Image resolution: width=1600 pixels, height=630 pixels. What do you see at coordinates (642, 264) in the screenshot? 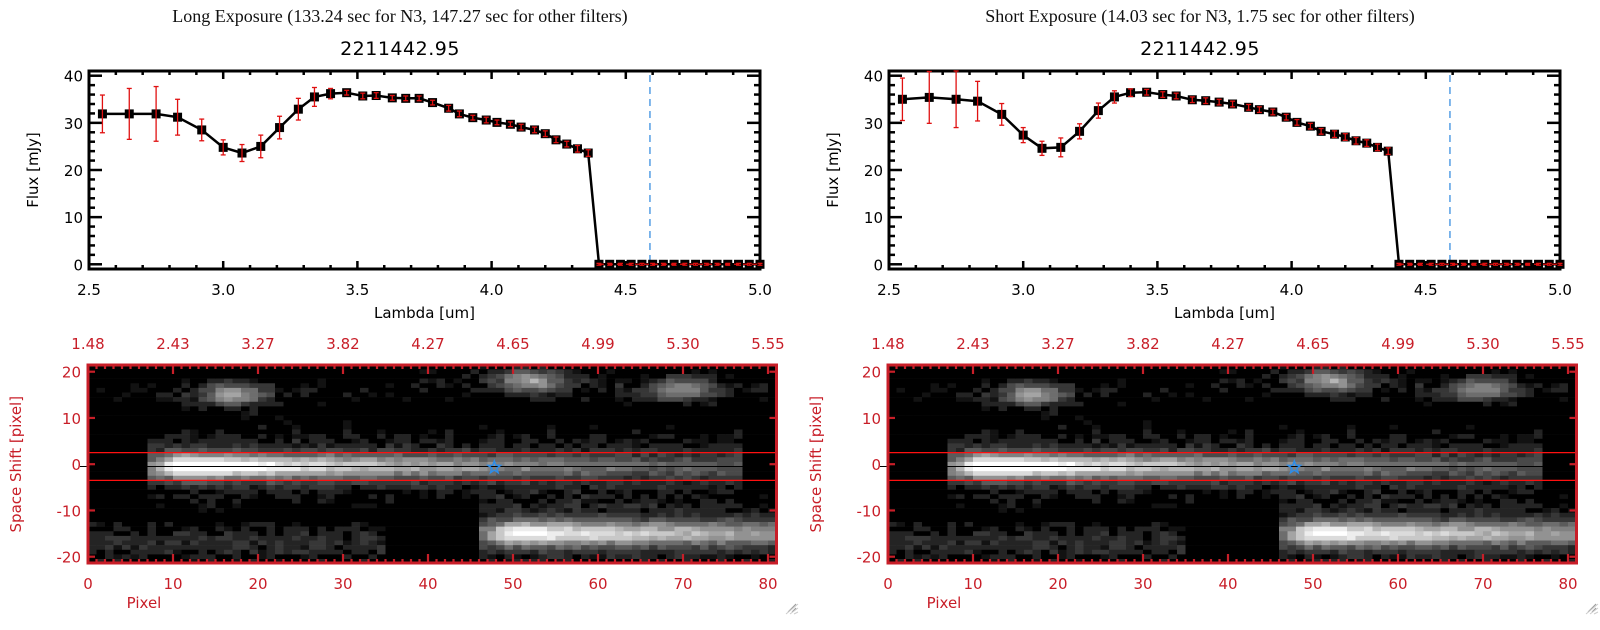
I see `error-bar` at bounding box center [642, 264].